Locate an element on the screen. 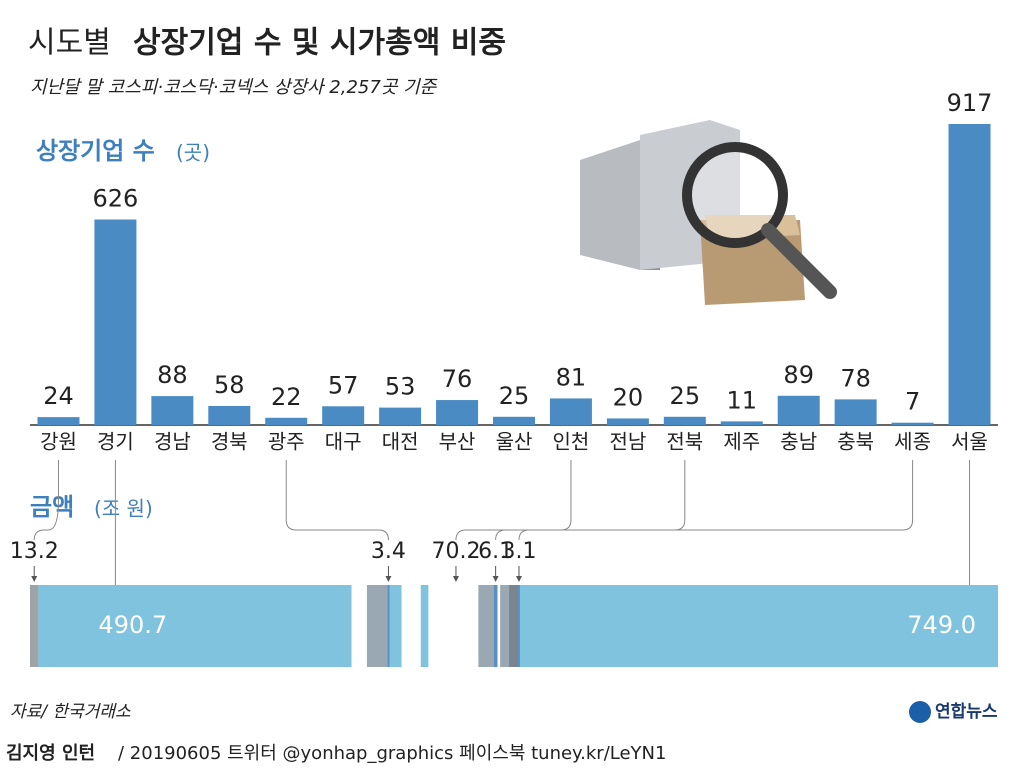 Image resolution: width=1024 pixels, height=774 pixels. category-label: 충남 is located at coordinates (798, 442).